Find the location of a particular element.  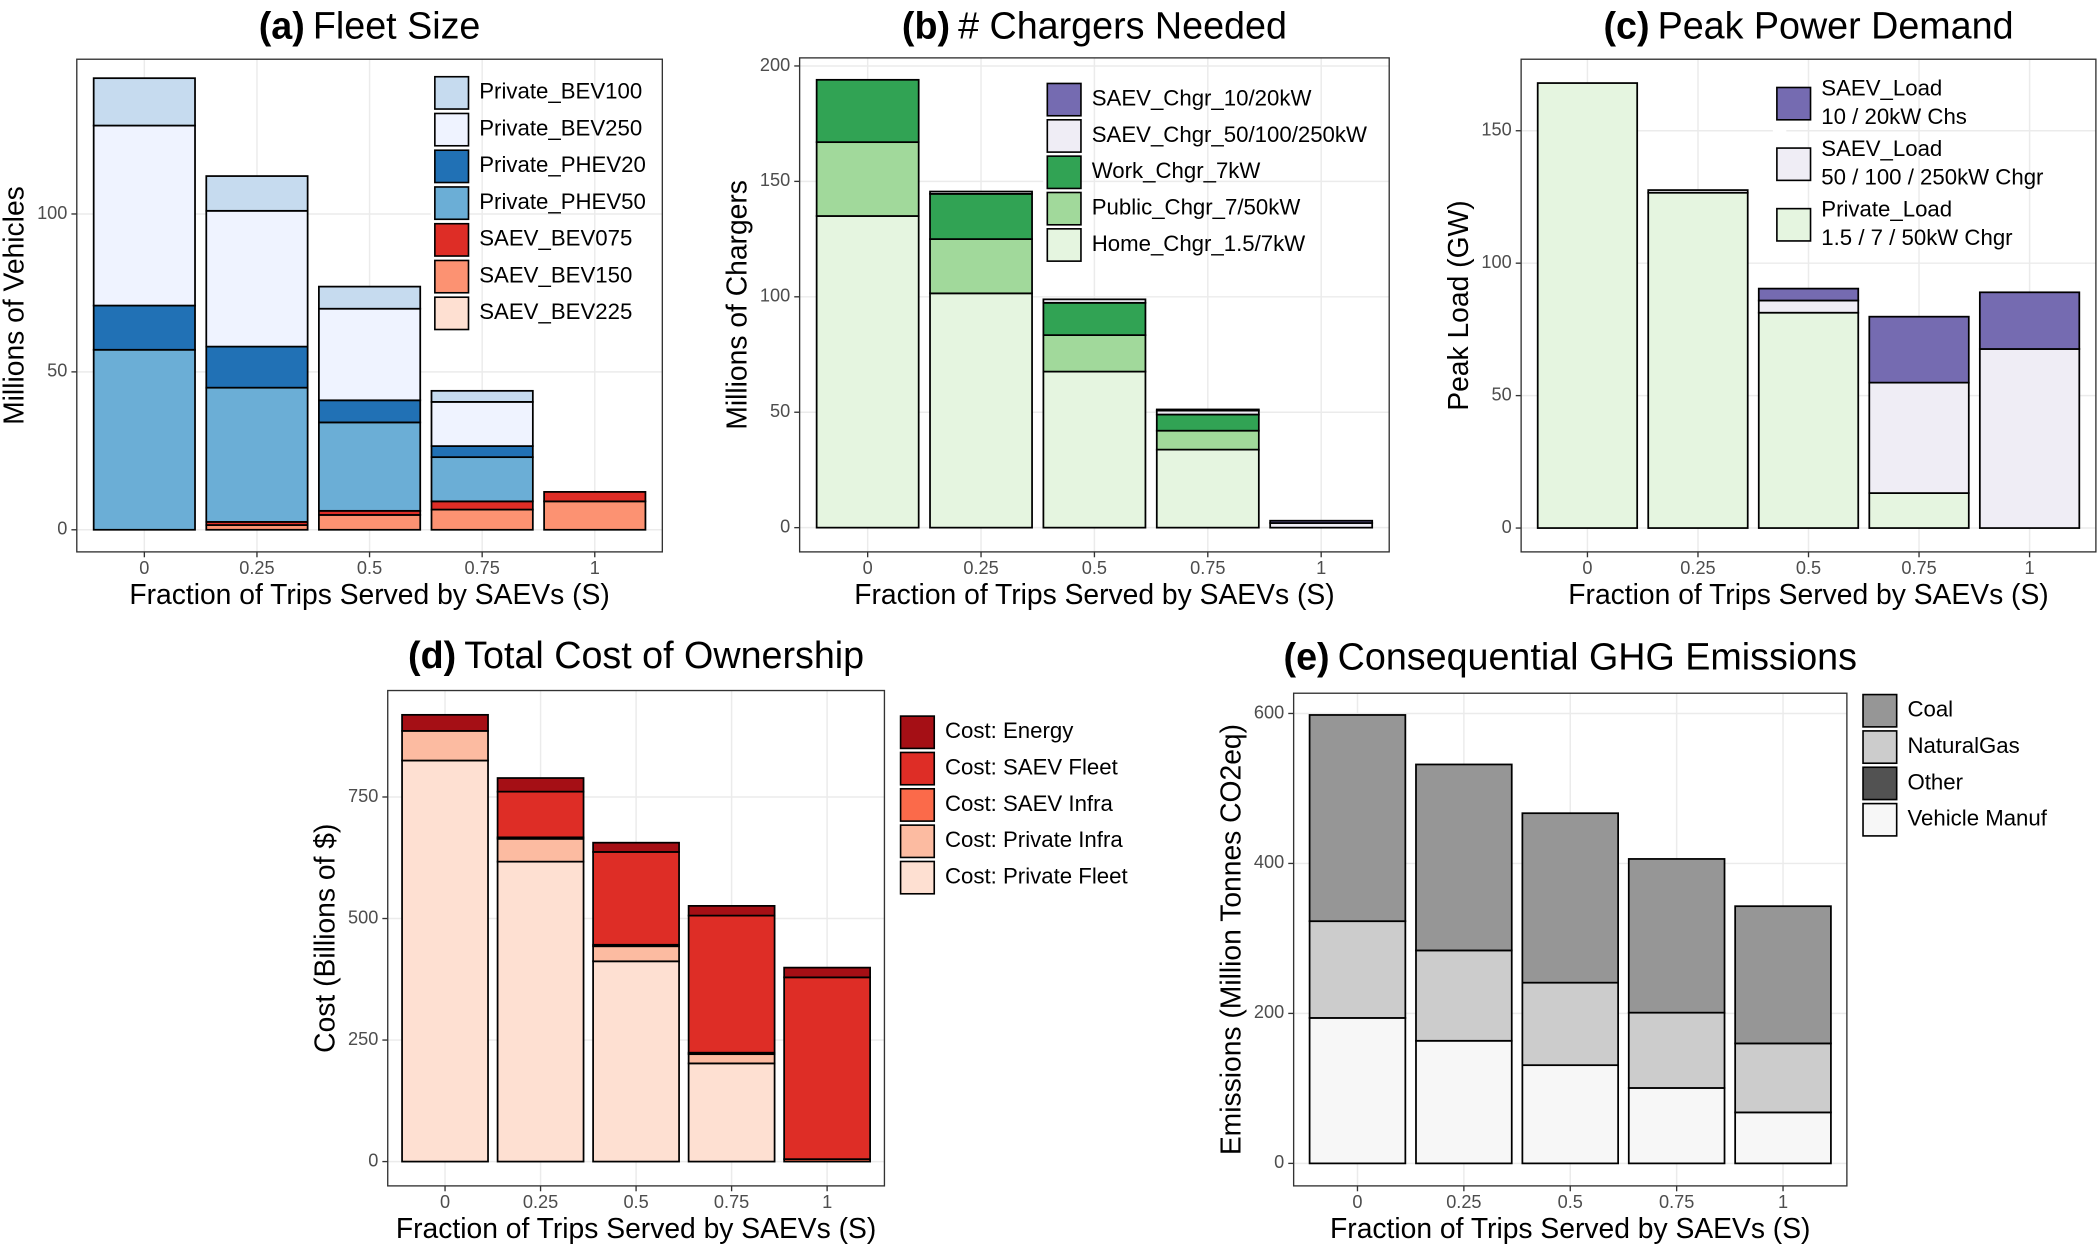

y-tick-label: 200 is located at coordinates (775, 65).